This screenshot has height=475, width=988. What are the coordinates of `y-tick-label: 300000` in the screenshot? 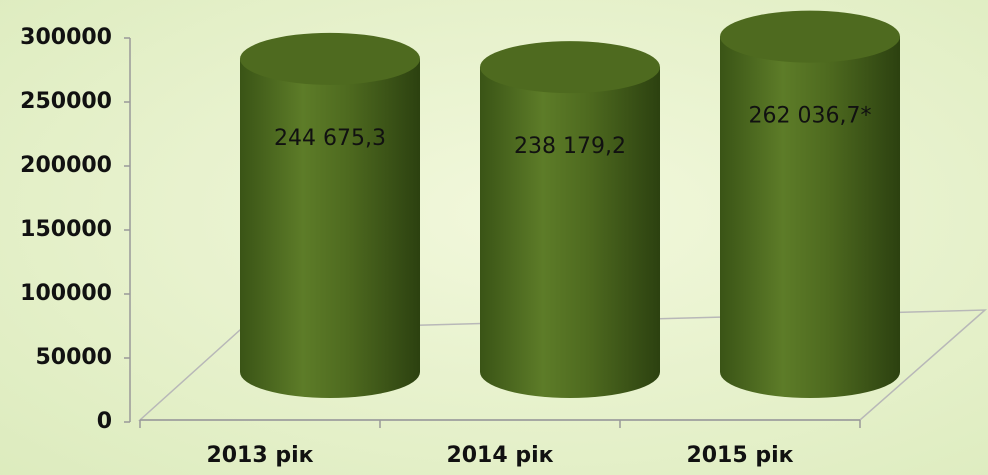 It's located at (66, 37).